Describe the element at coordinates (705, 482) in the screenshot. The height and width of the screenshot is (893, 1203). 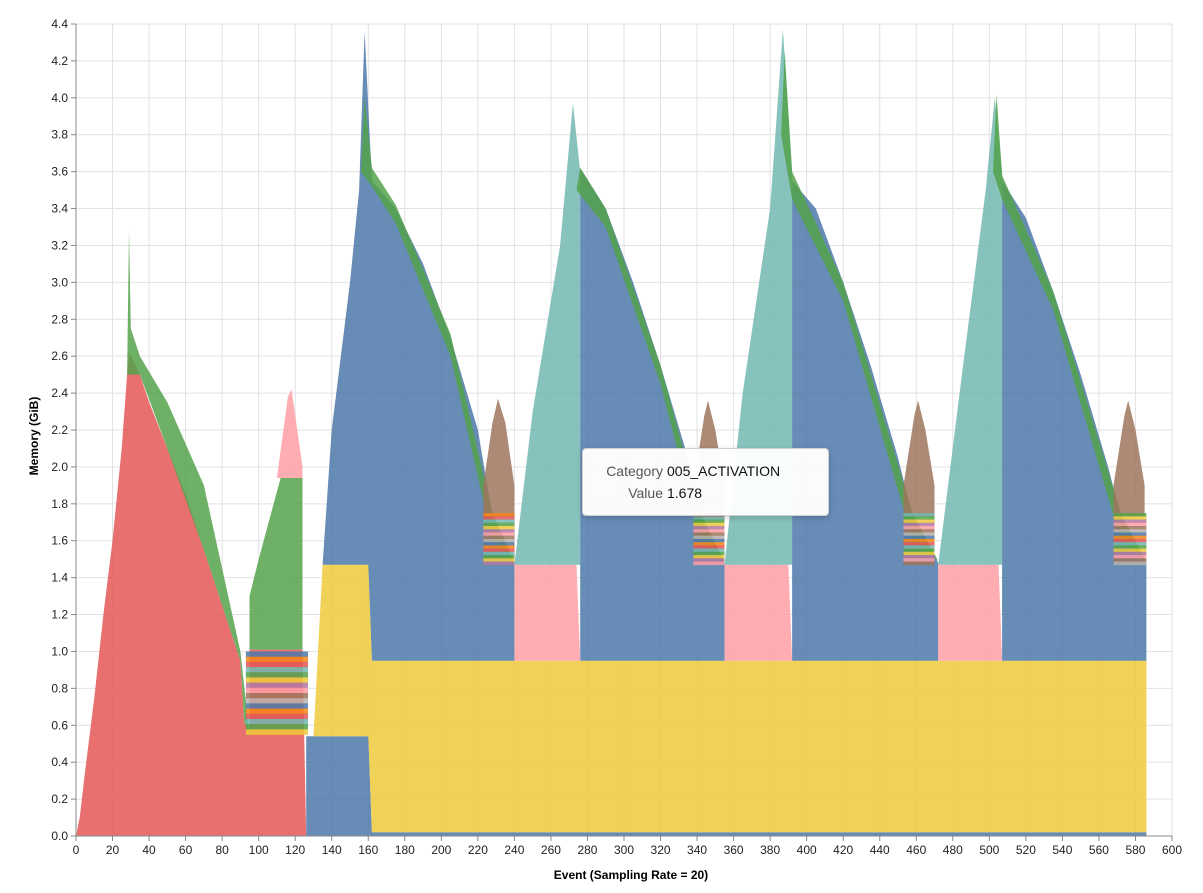
I see `tooltip: Category 005_ACTIVATION Value 1.678` at that location.